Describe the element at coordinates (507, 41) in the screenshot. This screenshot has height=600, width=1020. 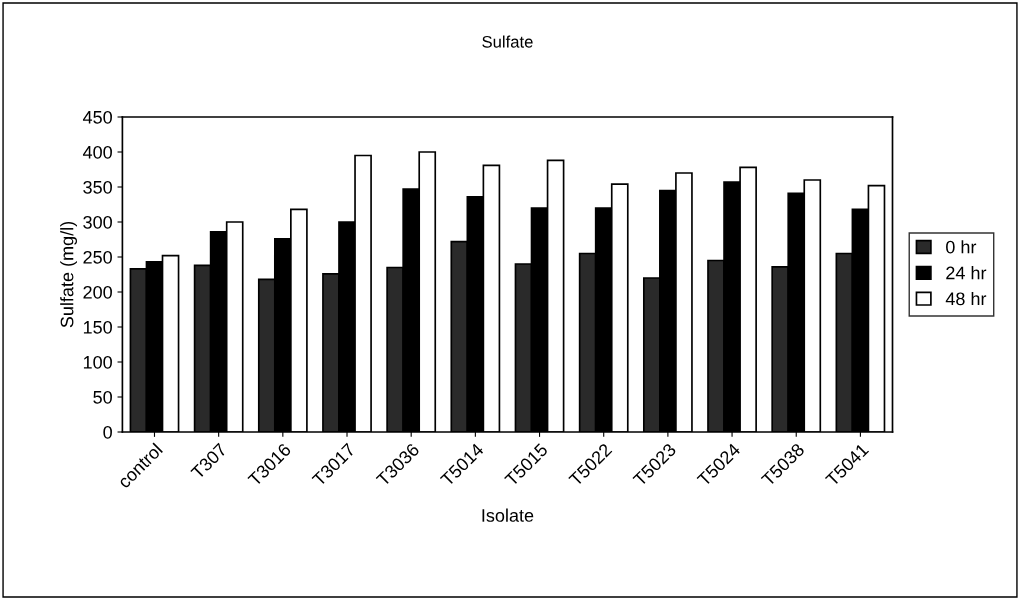
I see `chart-title: Sulfate` at that location.